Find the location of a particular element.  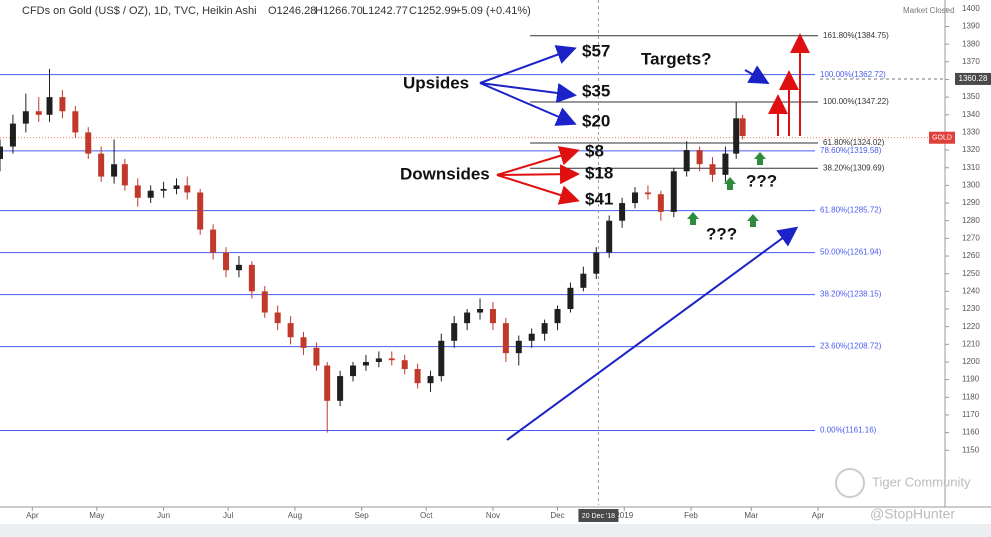

y-tick-label: 1210 is located at coordinates (971, 343).